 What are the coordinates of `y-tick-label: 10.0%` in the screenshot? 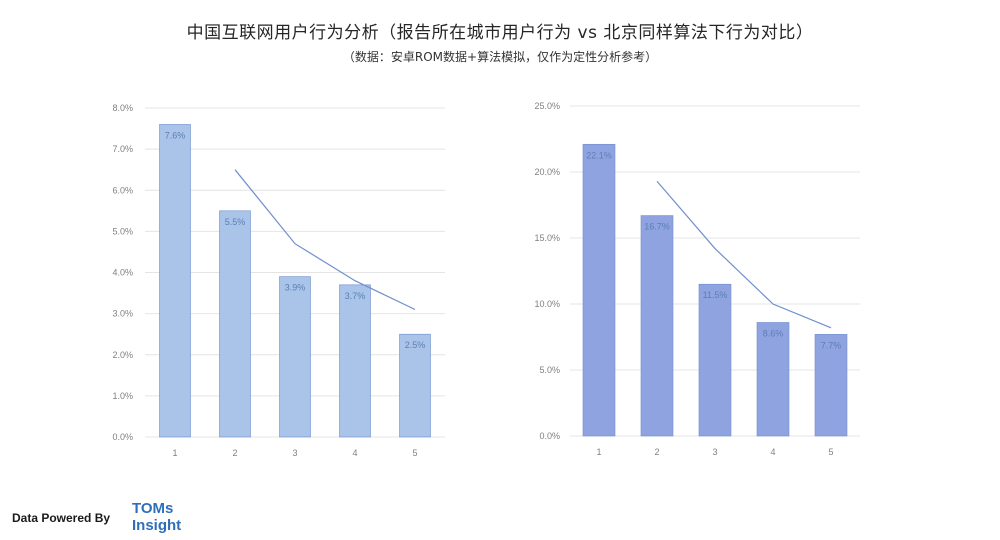 It's located at (547, 304).